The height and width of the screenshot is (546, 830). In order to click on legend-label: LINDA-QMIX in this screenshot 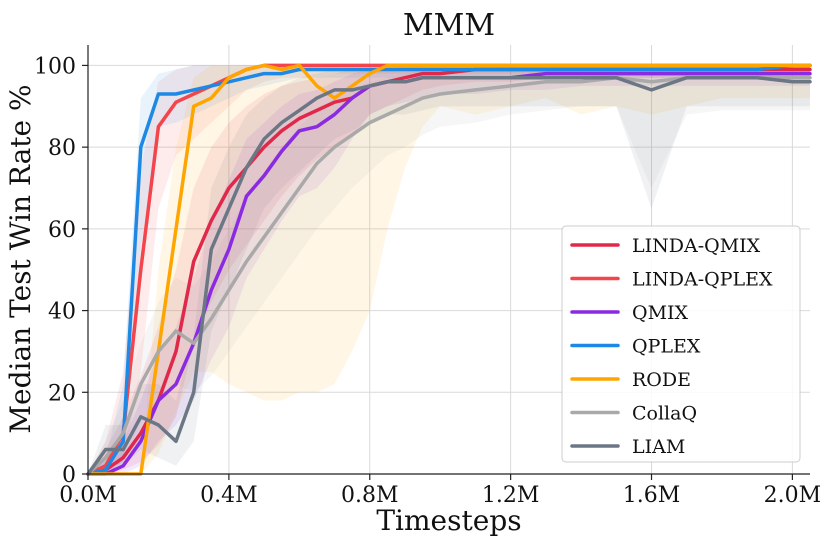, I will do `click(696, 246)`.